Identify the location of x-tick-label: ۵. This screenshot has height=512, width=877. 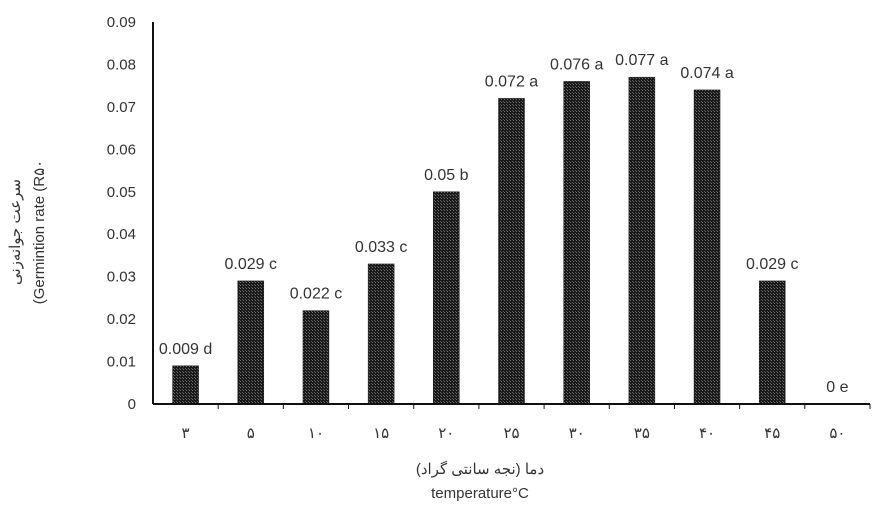
(251, 433).